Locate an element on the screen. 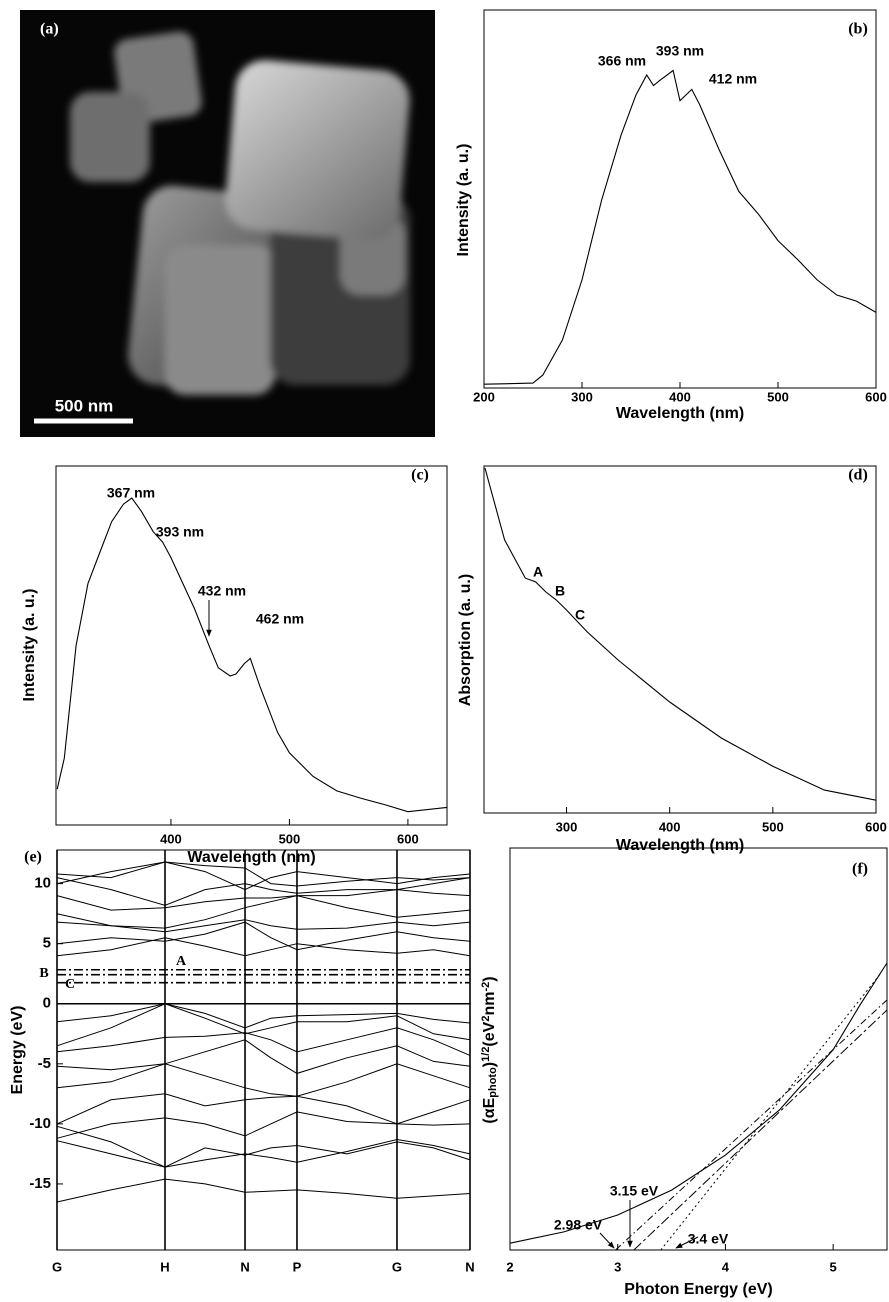 The width and height of the screenshot is (889, 1302). defect-level-label: B is located at coordinates (43, 973).